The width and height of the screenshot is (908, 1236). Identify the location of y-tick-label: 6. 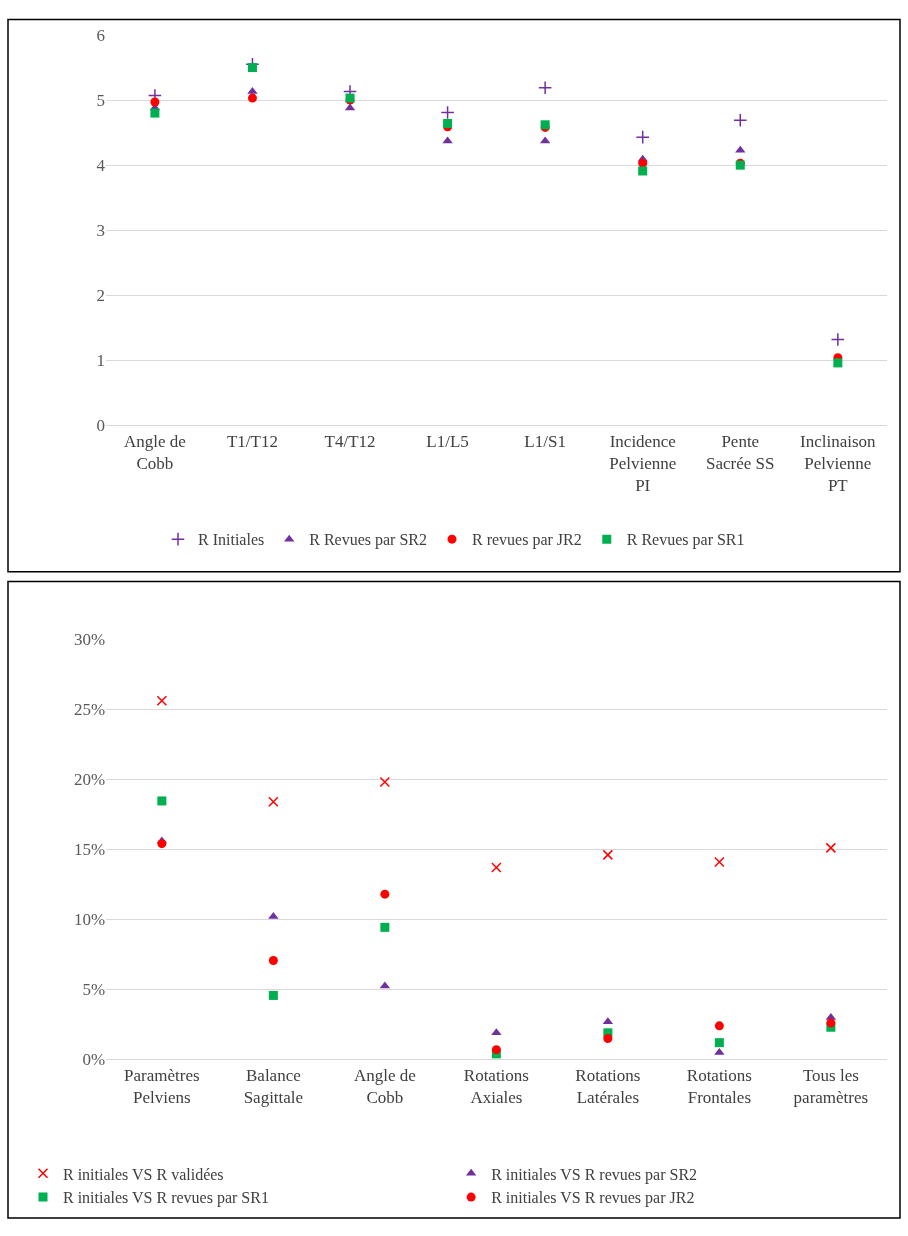
(101, 35).